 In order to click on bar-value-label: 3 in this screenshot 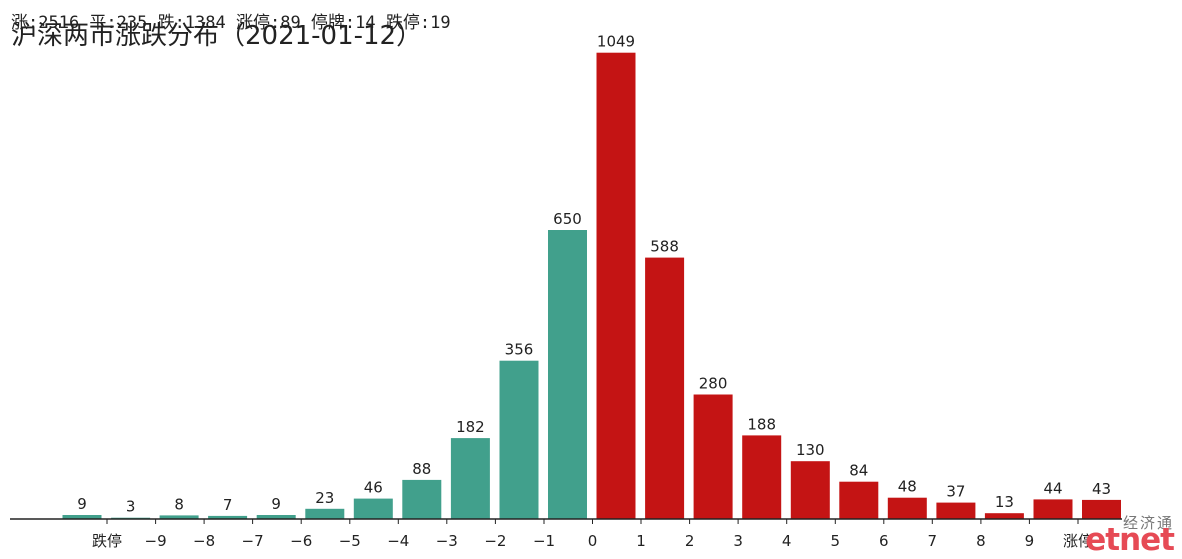, I will do `click(131, 507)`.